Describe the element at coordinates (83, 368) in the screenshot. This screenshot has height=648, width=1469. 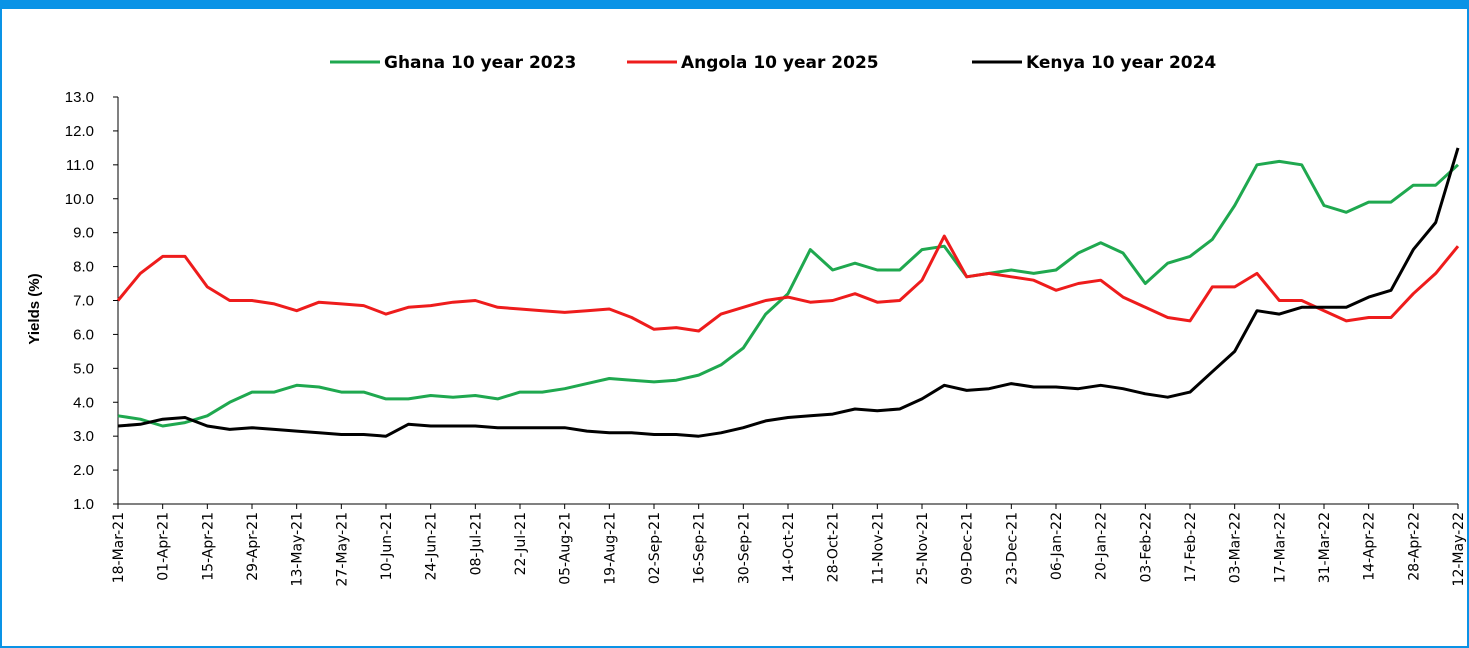
I see `y-tick-label: 5.0` at that location.